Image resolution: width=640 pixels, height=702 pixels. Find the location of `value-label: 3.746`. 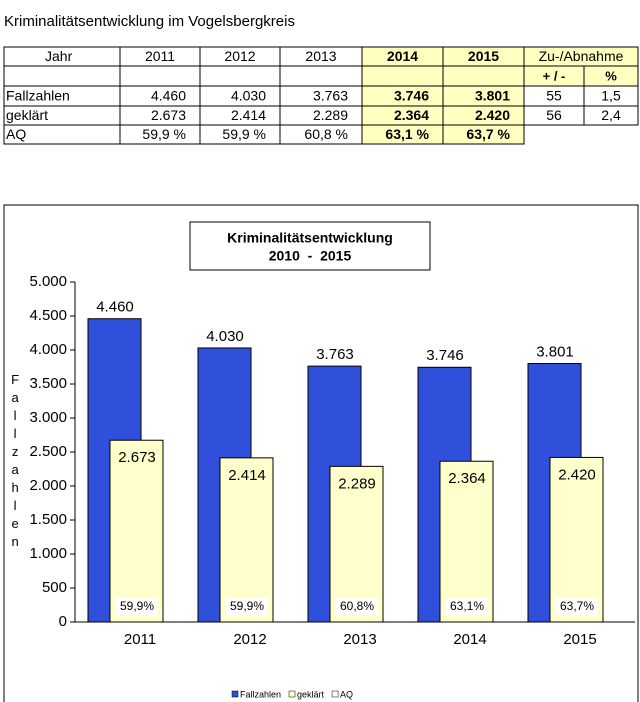

value-label: 3.746 is located at coordinates (445, 355).